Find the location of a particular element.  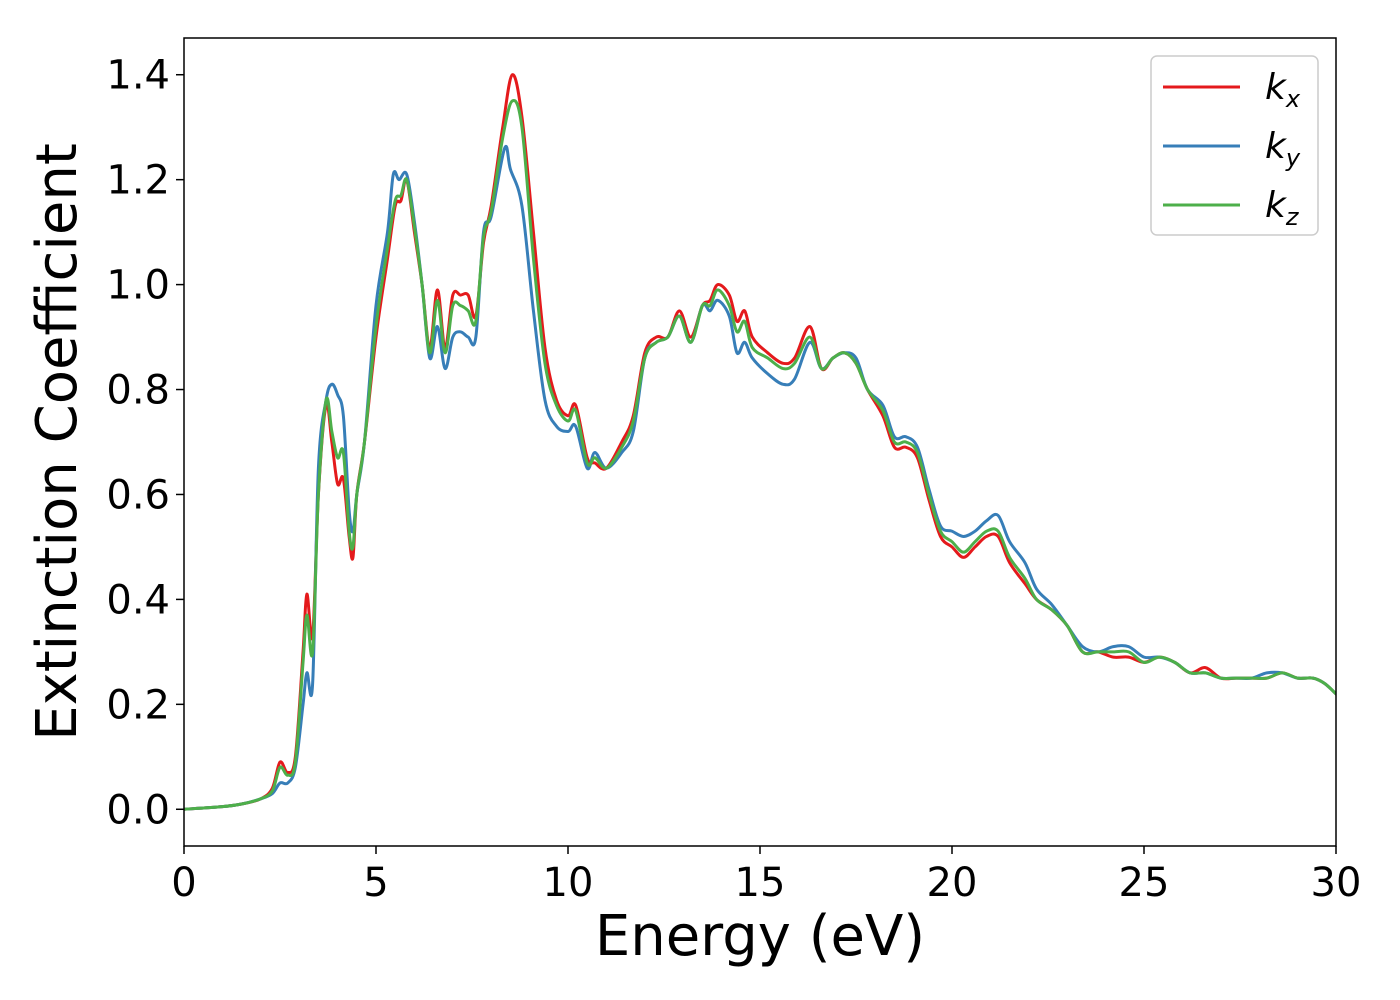

legend-items: kx ky kz is located at coordinates (1232, 149).